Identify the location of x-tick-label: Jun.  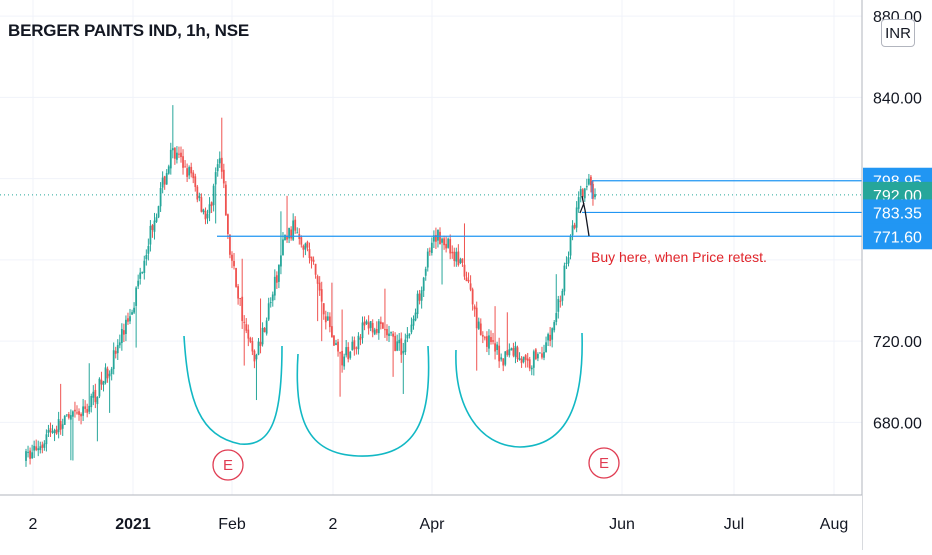
(622, 524).